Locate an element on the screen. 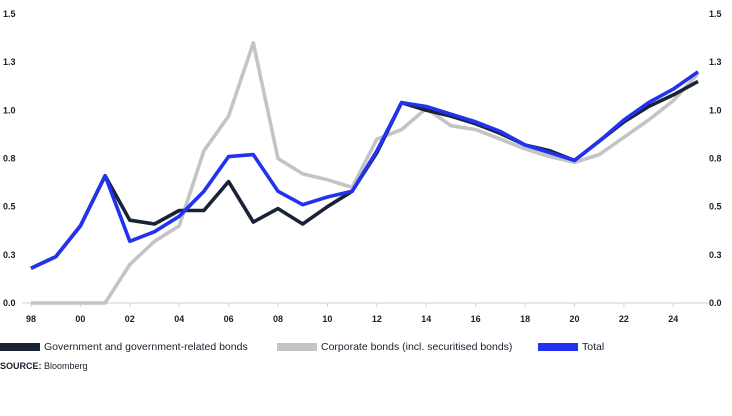 This screenshot has width=732, height=416. legend-swatch-corporate is located at coordinates (297, 347).